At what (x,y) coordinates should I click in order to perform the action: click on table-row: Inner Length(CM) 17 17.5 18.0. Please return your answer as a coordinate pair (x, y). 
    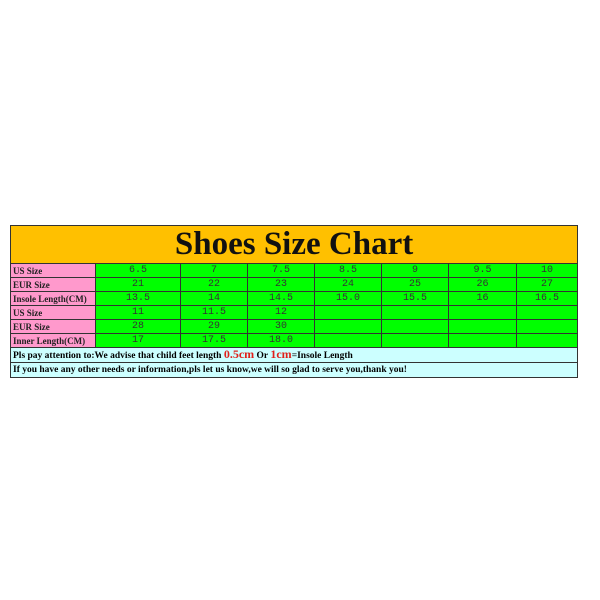
    Looking at the image, I should click on (294, 340).